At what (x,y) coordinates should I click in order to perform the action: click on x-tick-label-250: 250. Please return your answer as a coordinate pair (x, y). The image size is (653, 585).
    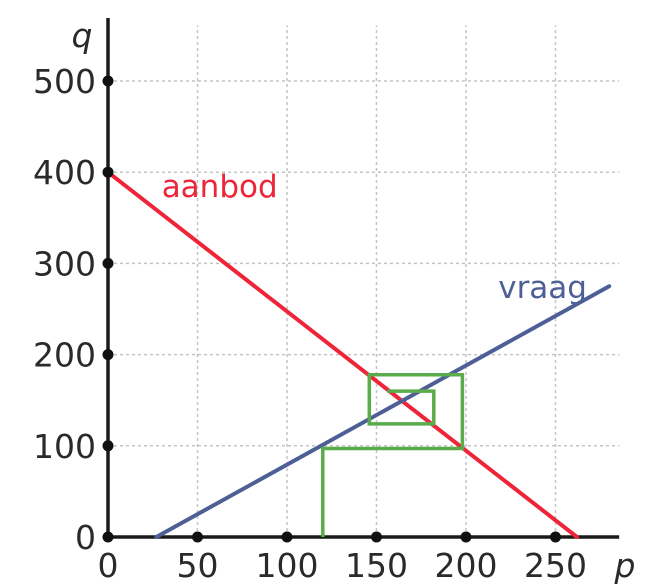
    Looking at the image, I should click on (555, 565).